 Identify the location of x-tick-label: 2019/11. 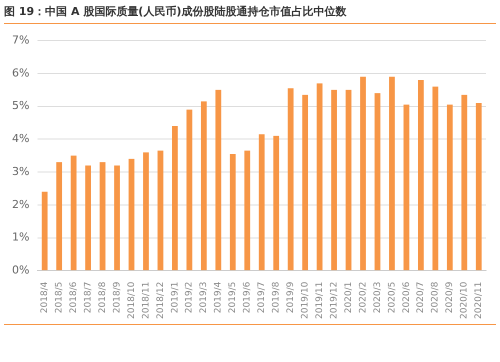
(319, 300).